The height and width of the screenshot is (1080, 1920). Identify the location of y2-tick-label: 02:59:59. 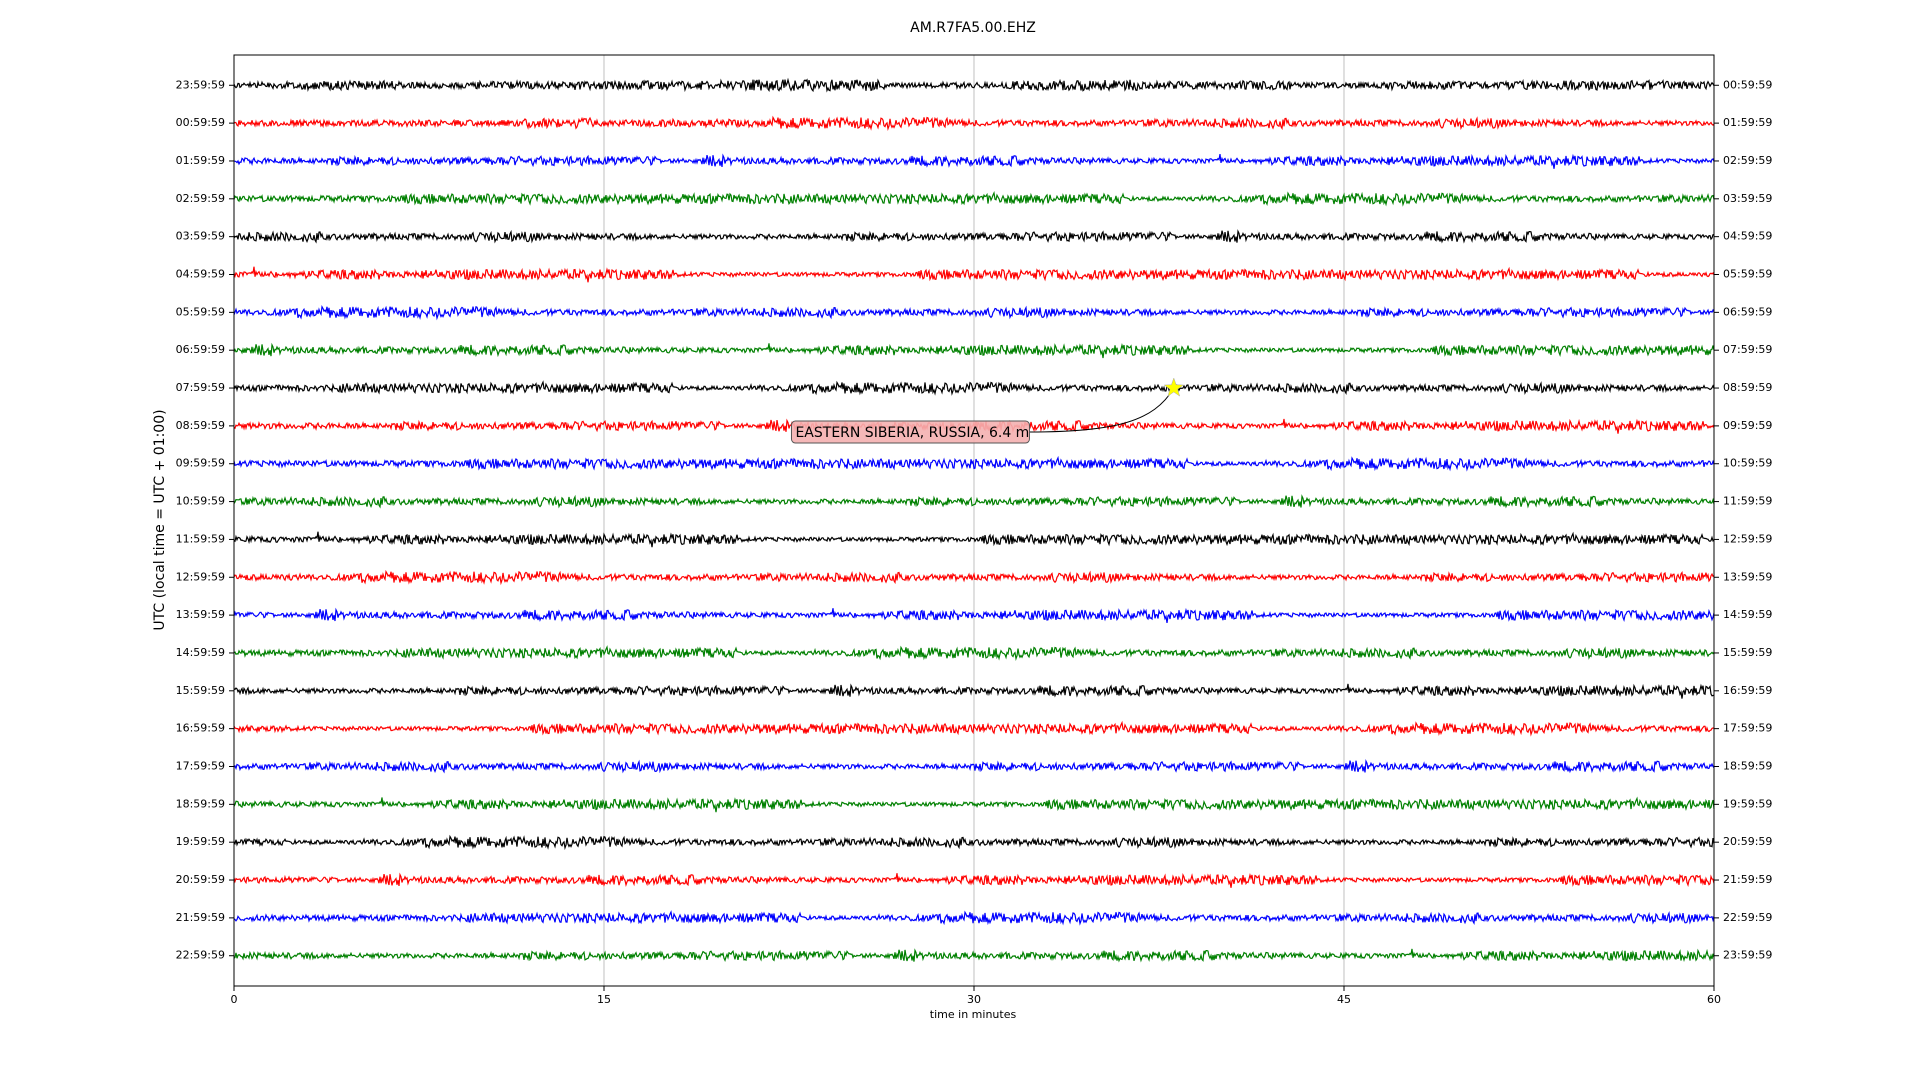
(1747, 160).